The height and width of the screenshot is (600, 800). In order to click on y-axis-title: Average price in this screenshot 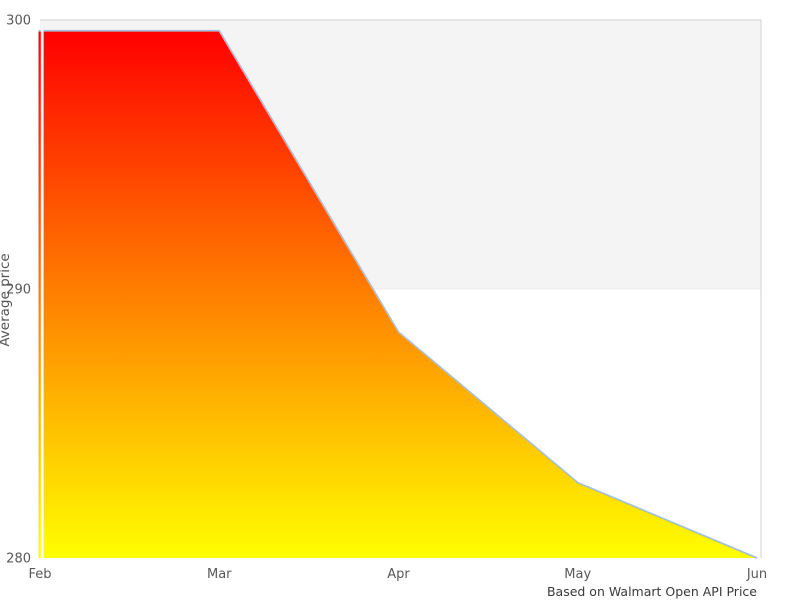, I will do `click(6, 299)`.